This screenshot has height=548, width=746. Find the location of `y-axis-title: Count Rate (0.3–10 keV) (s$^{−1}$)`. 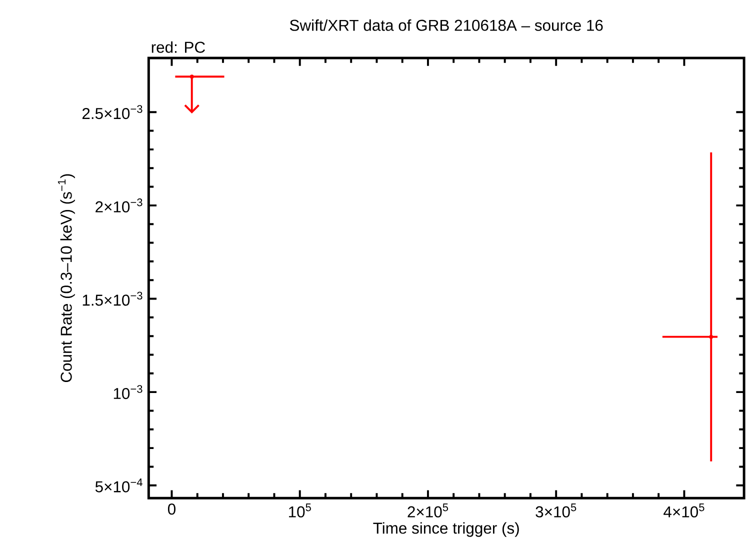

y-axis-title: Count Rate (0.3–10 keV) (s$^{−1}$) is located at coordinates (66, 278).